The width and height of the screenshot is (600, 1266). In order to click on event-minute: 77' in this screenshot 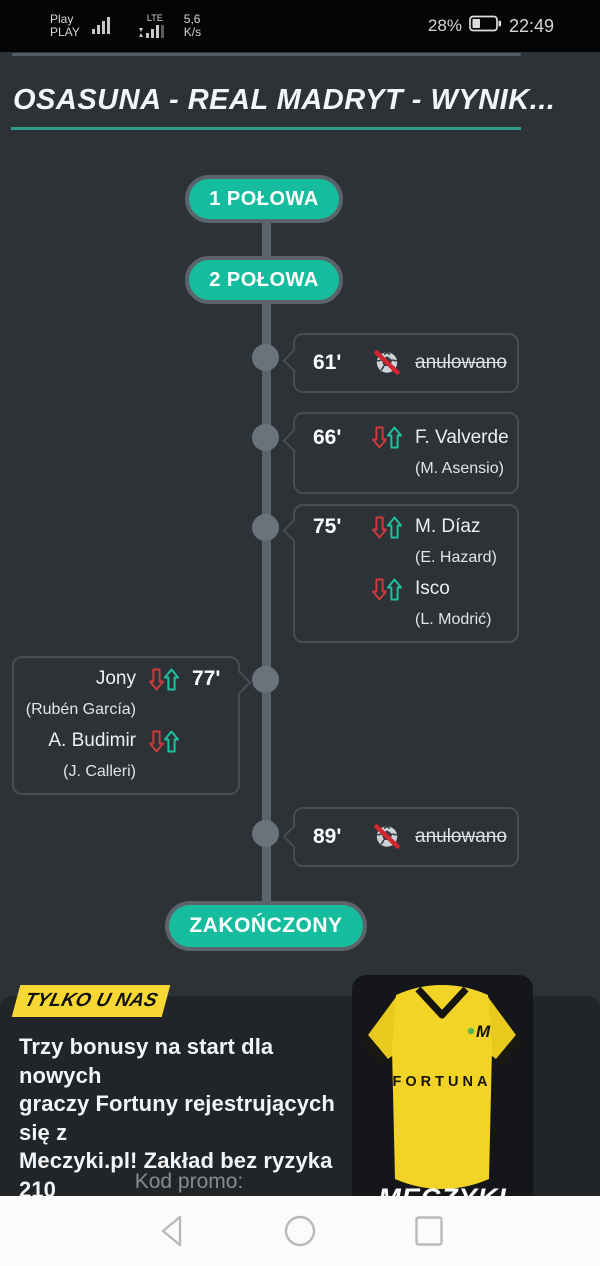, I will do `click(206, 678)`.